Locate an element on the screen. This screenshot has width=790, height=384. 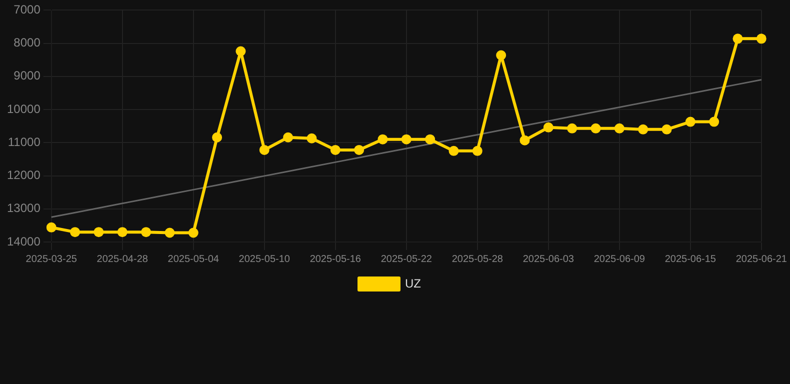
y-tick-label: 11000 is located at coordinates (24, 141).